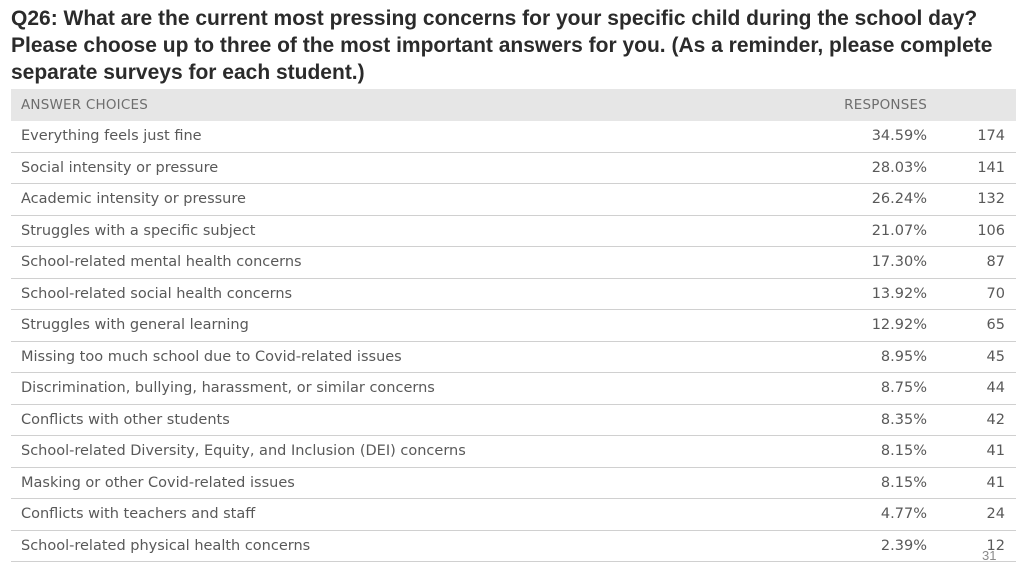 This screenshot has height=576, width=1024. I want to click on answer-choice-label: Conflicts with other students, so click(125, 419).